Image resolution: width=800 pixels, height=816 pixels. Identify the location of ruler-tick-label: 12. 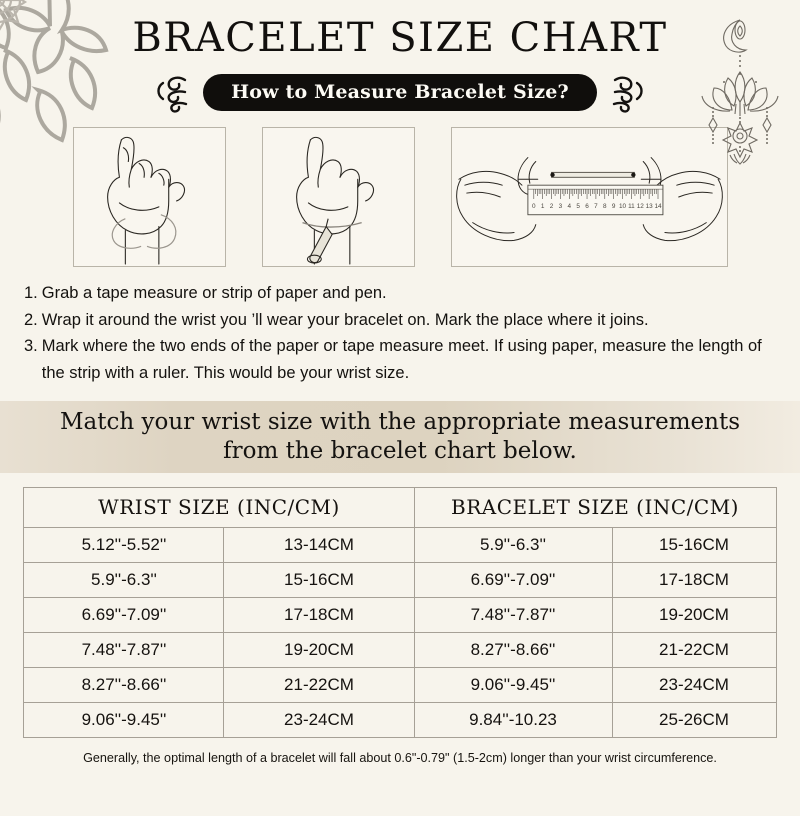
(640, 206).